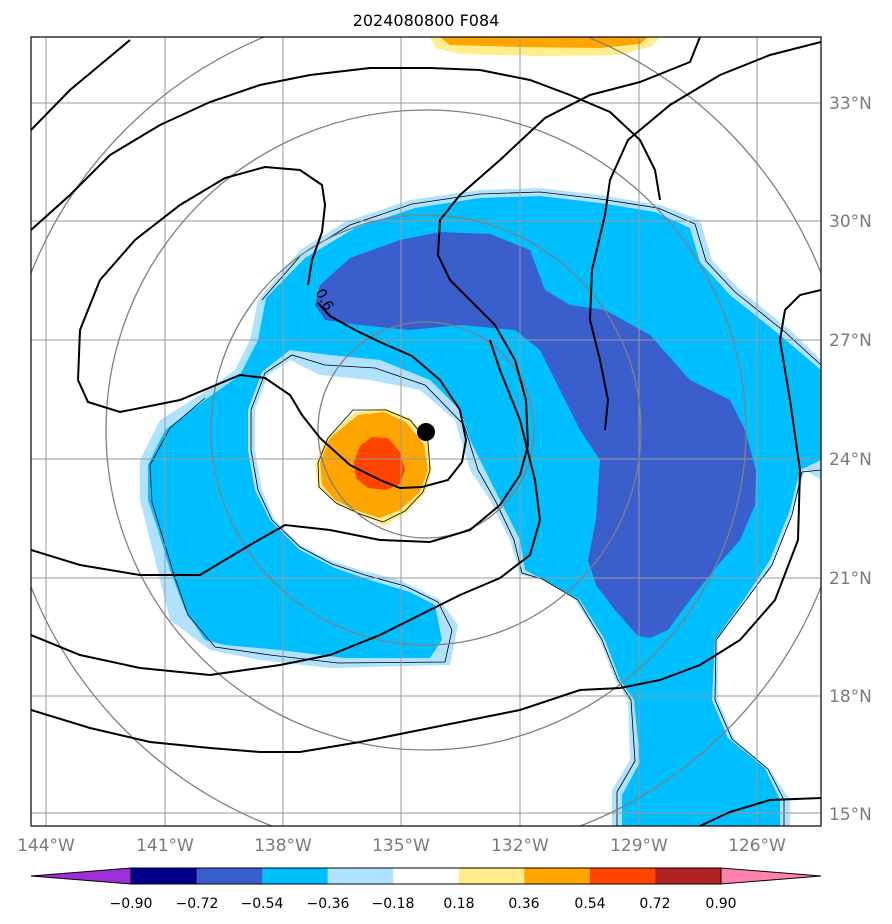 Image resolution: width=892 pixels, height=924 pixels. I want to click on lon-label: 138°W, so click(283, 846).